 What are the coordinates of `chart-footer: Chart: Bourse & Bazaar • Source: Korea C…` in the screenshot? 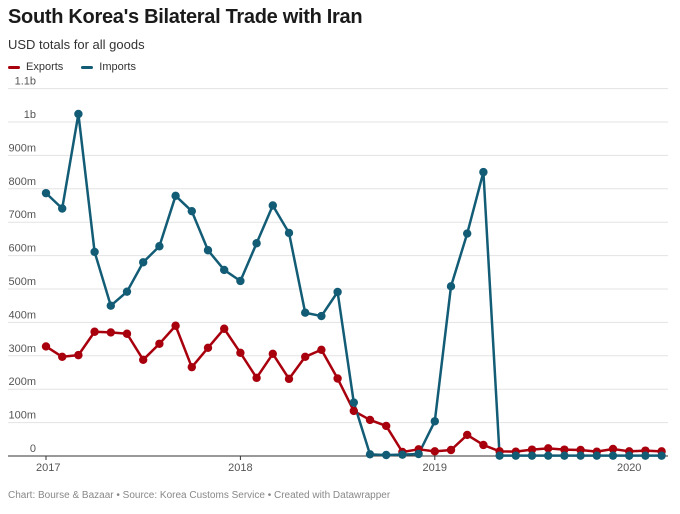 It's located at (199, 495).